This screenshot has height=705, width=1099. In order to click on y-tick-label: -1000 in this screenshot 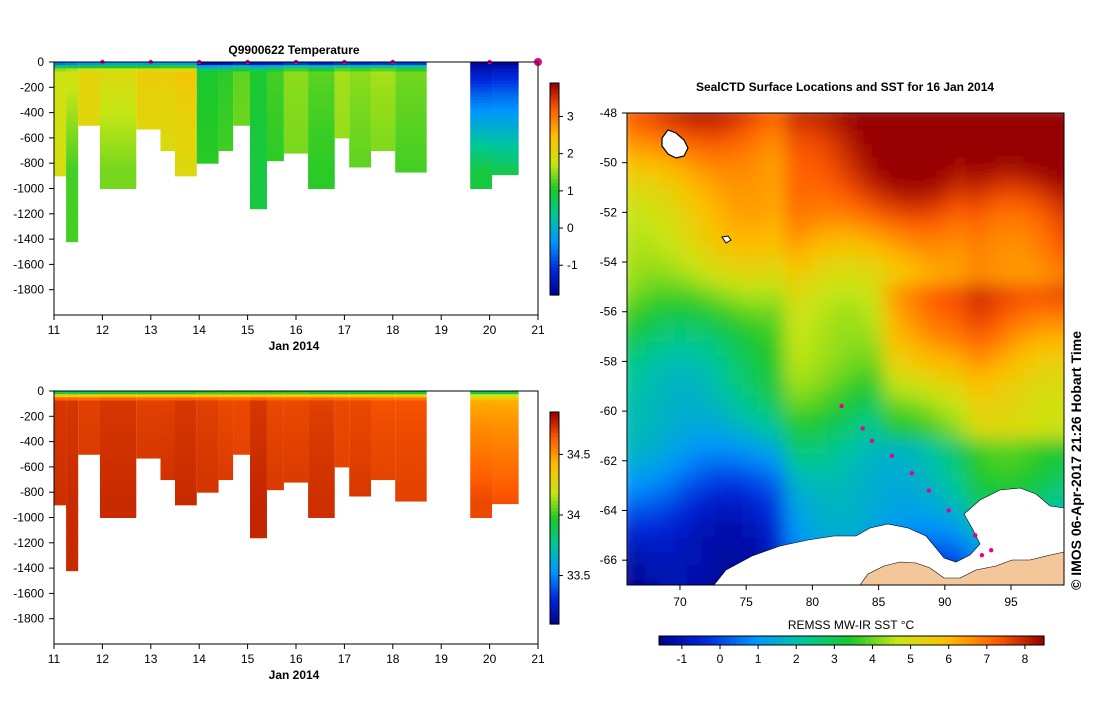, I will do `click(28, 189)`.